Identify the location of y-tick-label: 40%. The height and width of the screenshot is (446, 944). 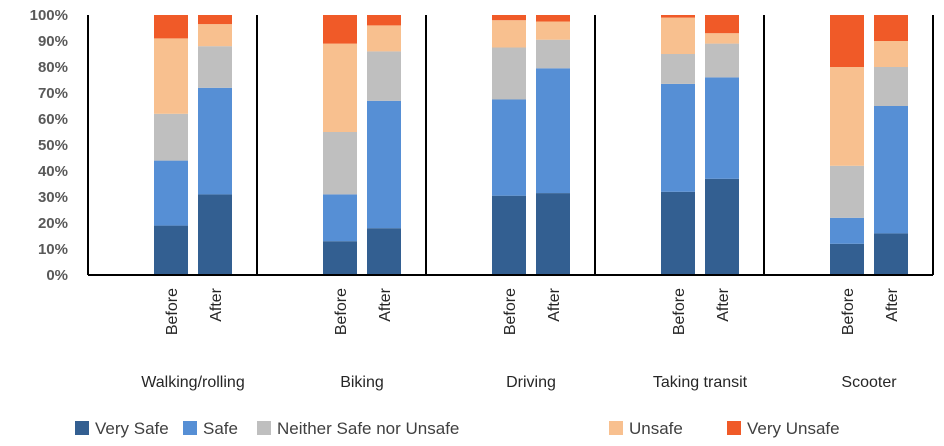
(53, 171).